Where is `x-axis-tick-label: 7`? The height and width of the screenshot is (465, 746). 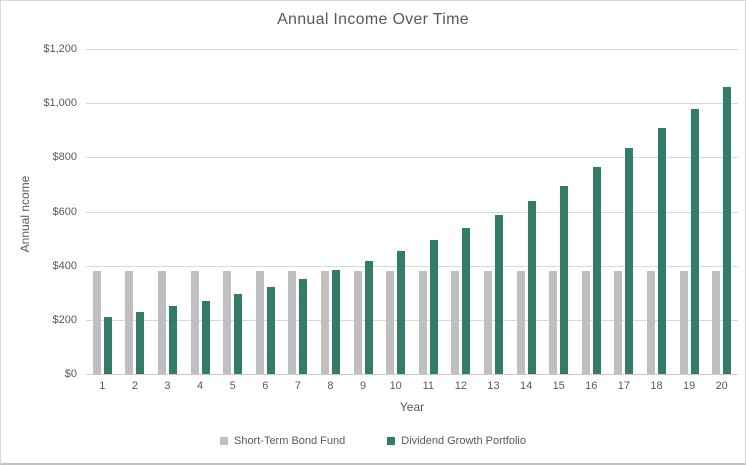
x-axis-tick-label: 7 is located at coordinates (297, 386).